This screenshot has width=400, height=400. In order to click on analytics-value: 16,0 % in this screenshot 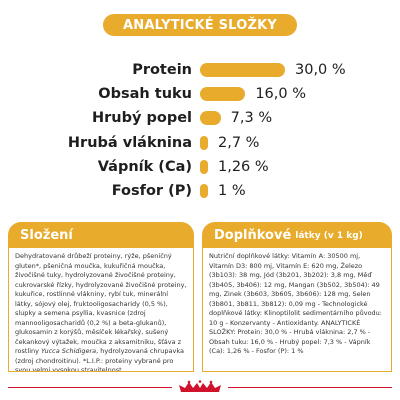, I will do `click(281, 94)`.